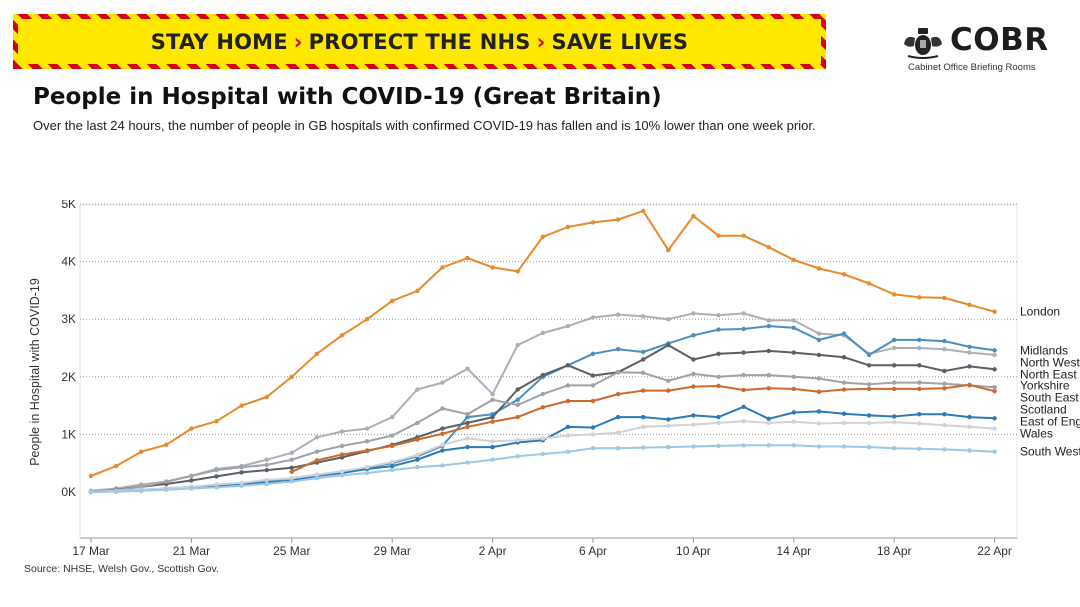 The height and width of the screenshot is (607, 1080). What do you see at coordinates (420, 42) in the screenshot?
I see `slogan-text: STAY HOME › PROTECT THE NHS › SAVE LIVES` at bounding box center [420, 42].